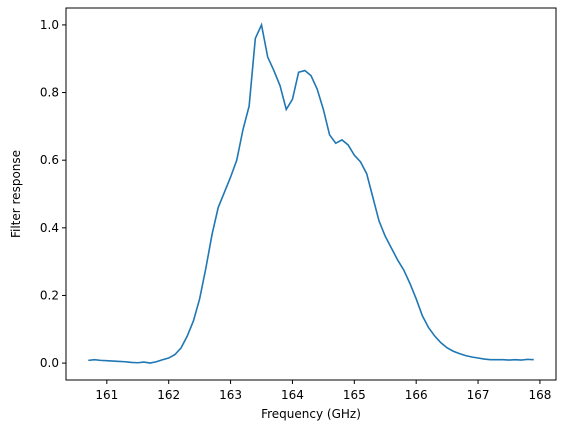 The image size is (567, 432). Describe the element at coordinates (49, 160) in the screenshot. I see `y-tick-label: 0.6` at that location.